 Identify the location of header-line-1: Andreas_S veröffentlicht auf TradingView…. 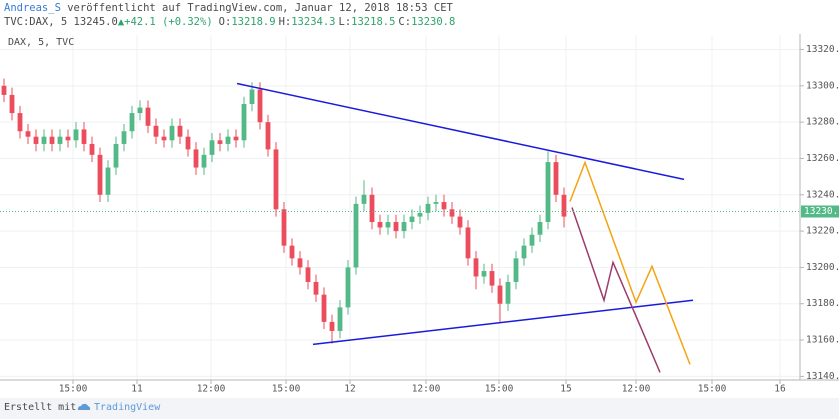
(229, 8).